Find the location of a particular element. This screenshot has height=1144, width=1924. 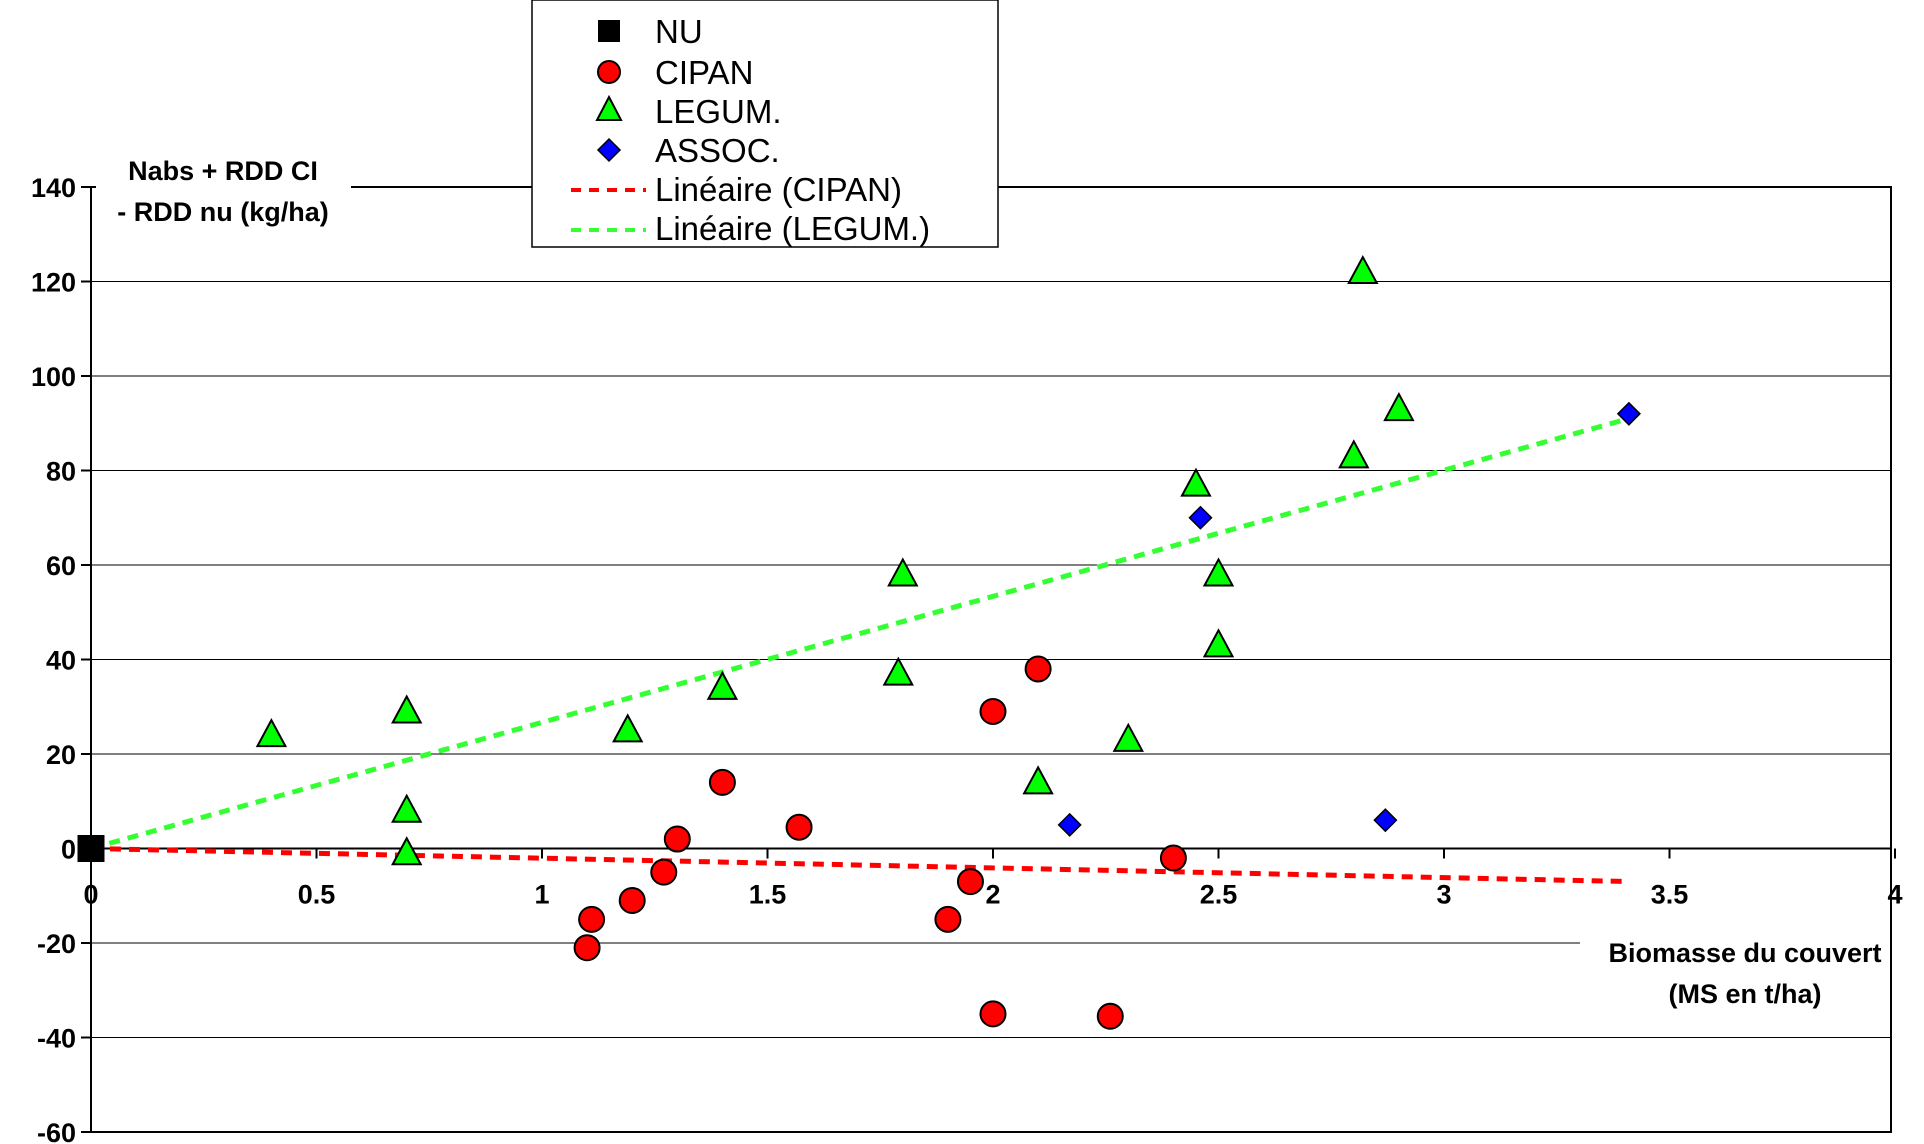

y-tick-labels: -60 -40 -20 0 20 40 60 80 100 120 140 is located at coordinates (53, 658).